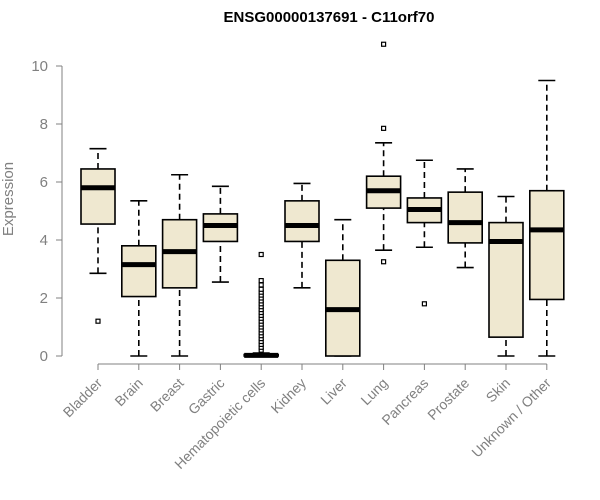 Image resolution: width=600 pixels, height=500 pixels. What do you see at coordinates (44, 124) in the screenshot?
I see `y-tick-label: 8` at bounding box center [44, 124].